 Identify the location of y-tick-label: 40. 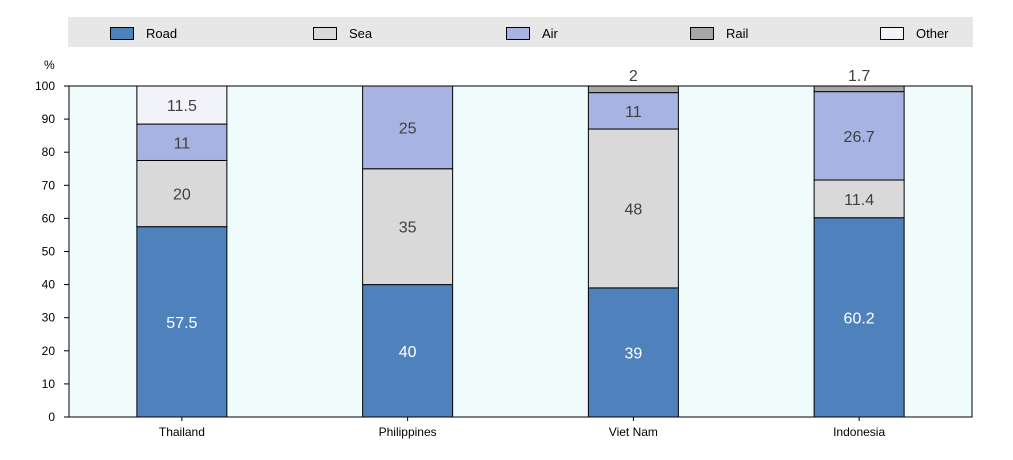
(49, 285).